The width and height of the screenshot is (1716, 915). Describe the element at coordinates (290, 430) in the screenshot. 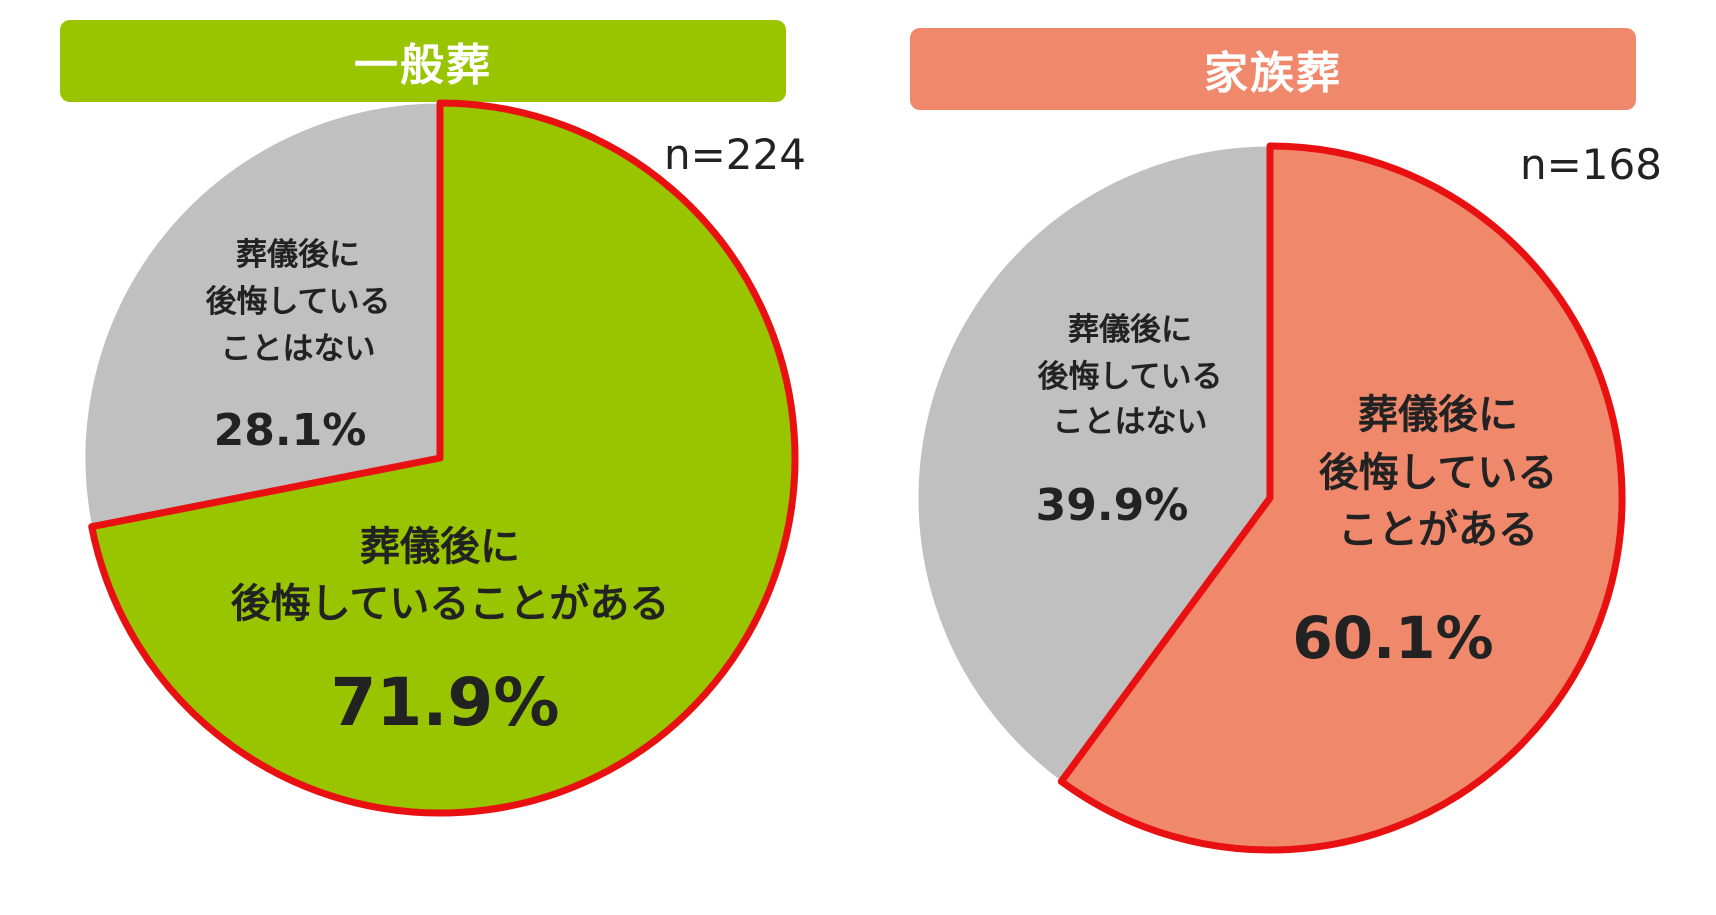

I see `slice-value-label: 28.1%` at that location.